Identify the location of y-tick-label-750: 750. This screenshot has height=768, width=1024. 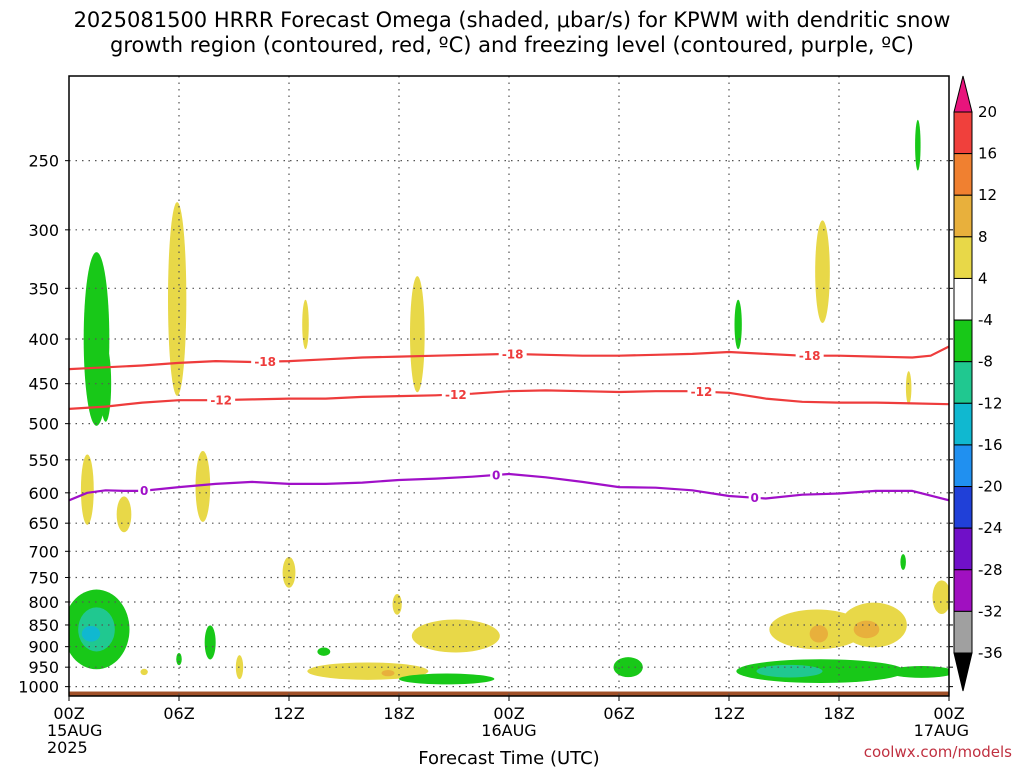
(43, 577).